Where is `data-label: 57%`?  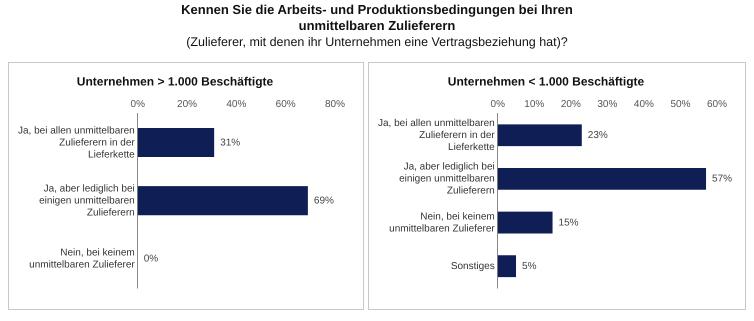 data-label: 57% is located at coordinates (722, 179).